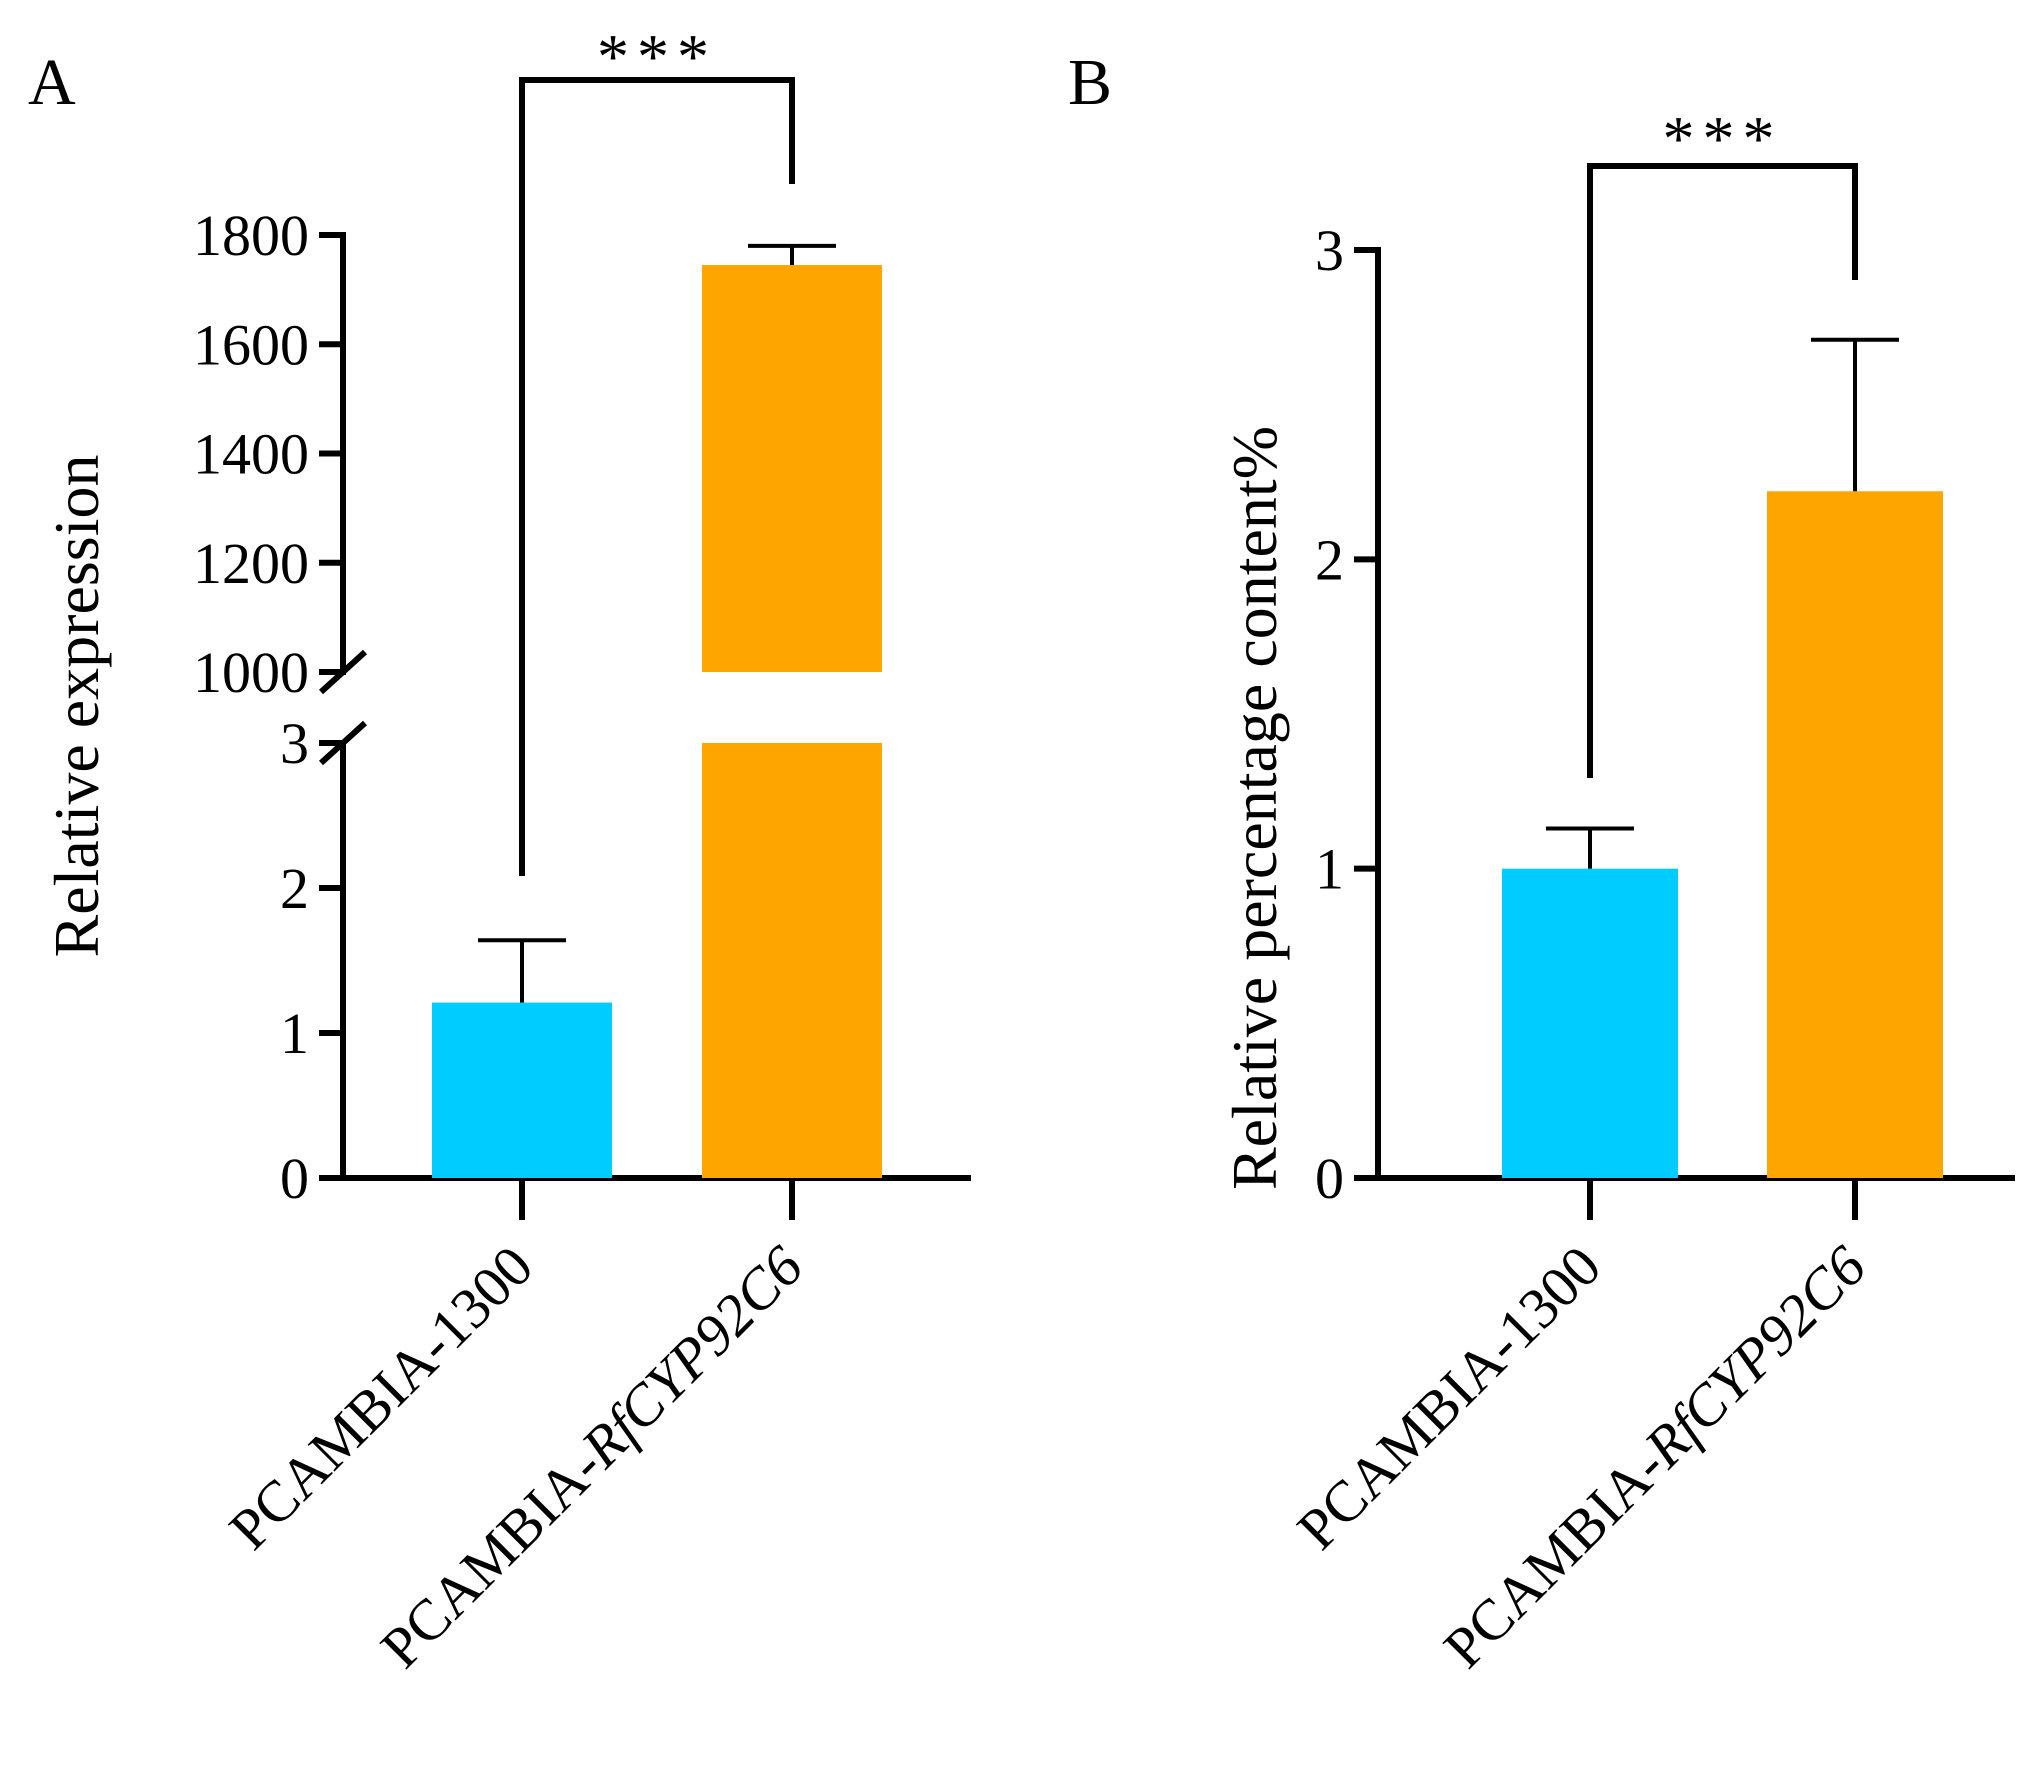 The height and width of the screenshot is (1790, 2040). What do you see at coordinates (691, 1356) in the screenshot?
I see `panel-a-x-tick-label-italic-text: RfCYP92C6` at bounding box center [691, 1356].